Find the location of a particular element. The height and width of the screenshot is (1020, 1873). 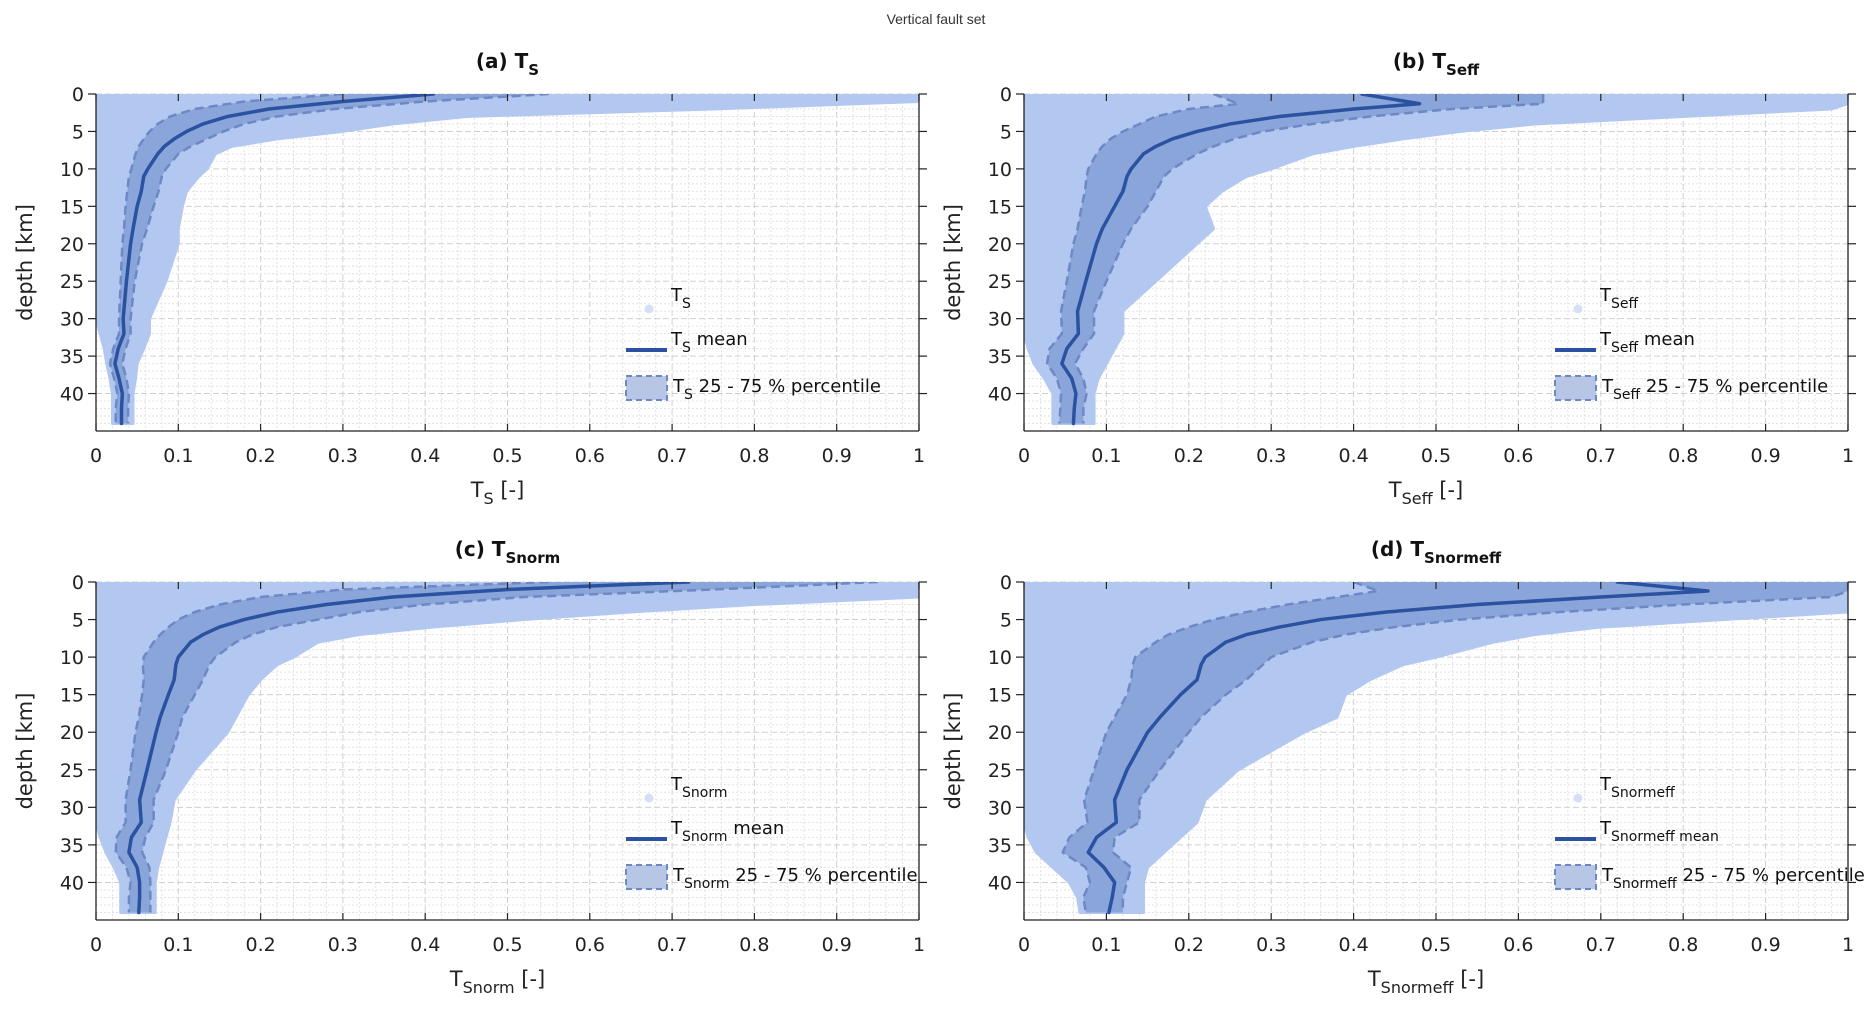

legend-entry-mean: TSeff mean is located at coordinates (1647, 342).